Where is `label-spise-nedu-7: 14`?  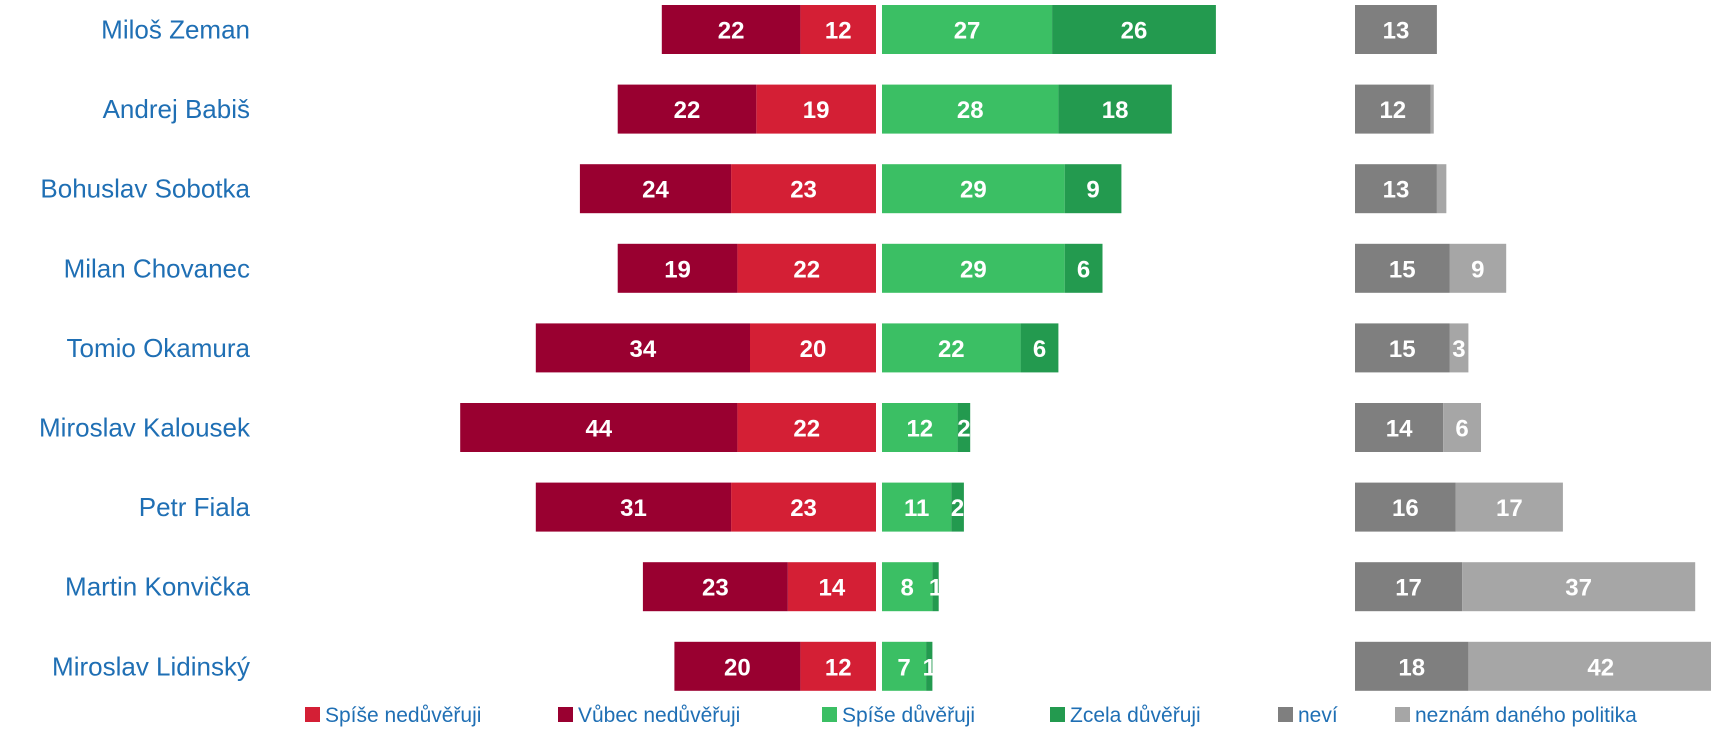
label-spise-nedu-7: 14 is located at coordinates (832, 588).